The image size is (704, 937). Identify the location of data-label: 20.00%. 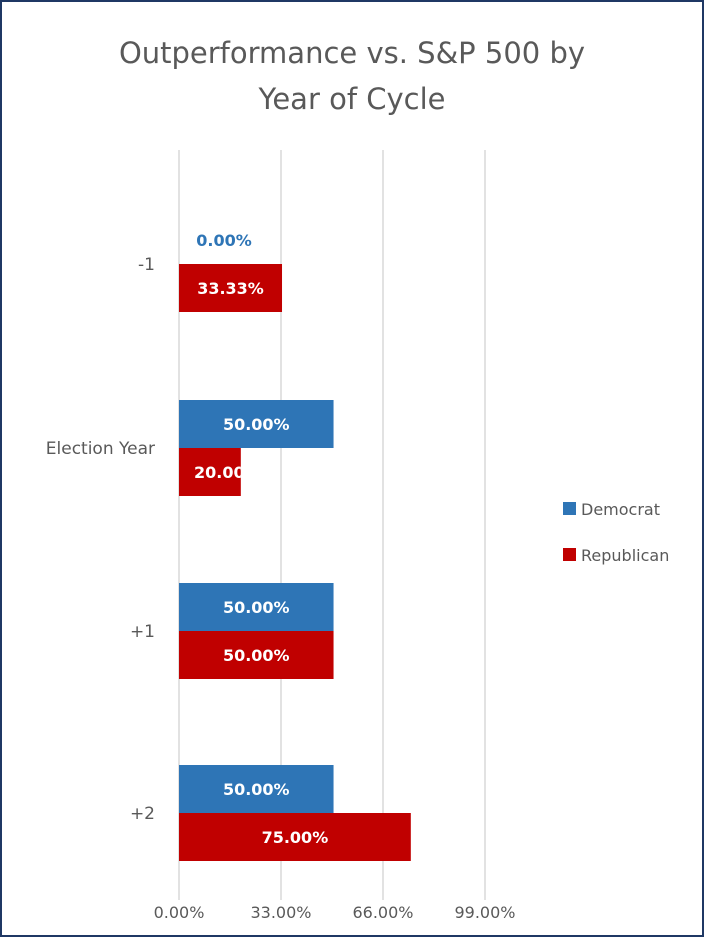
(227, 472).